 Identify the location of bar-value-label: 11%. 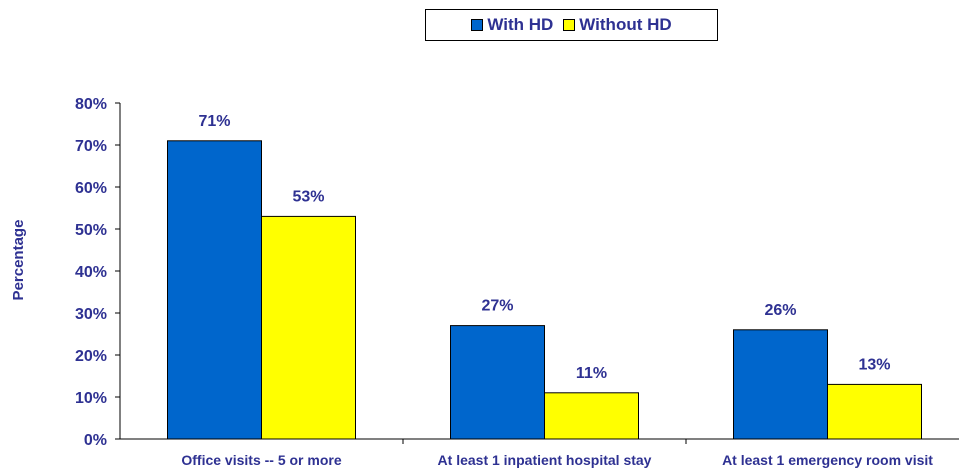
(591, 373).